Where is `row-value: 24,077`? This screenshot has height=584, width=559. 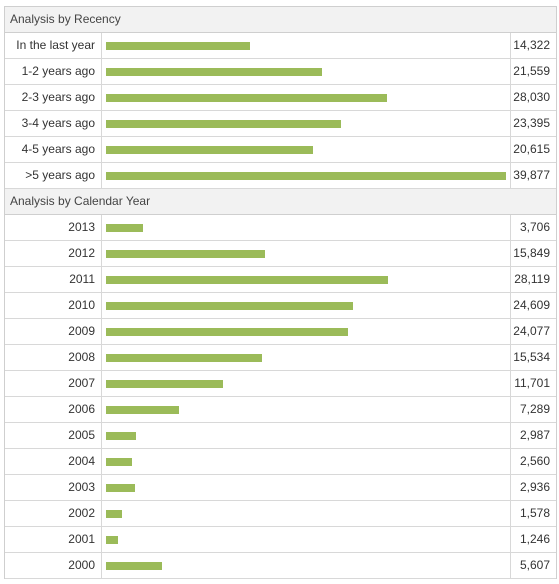
row-value: 24,077 is located at coordinates (531, 331).